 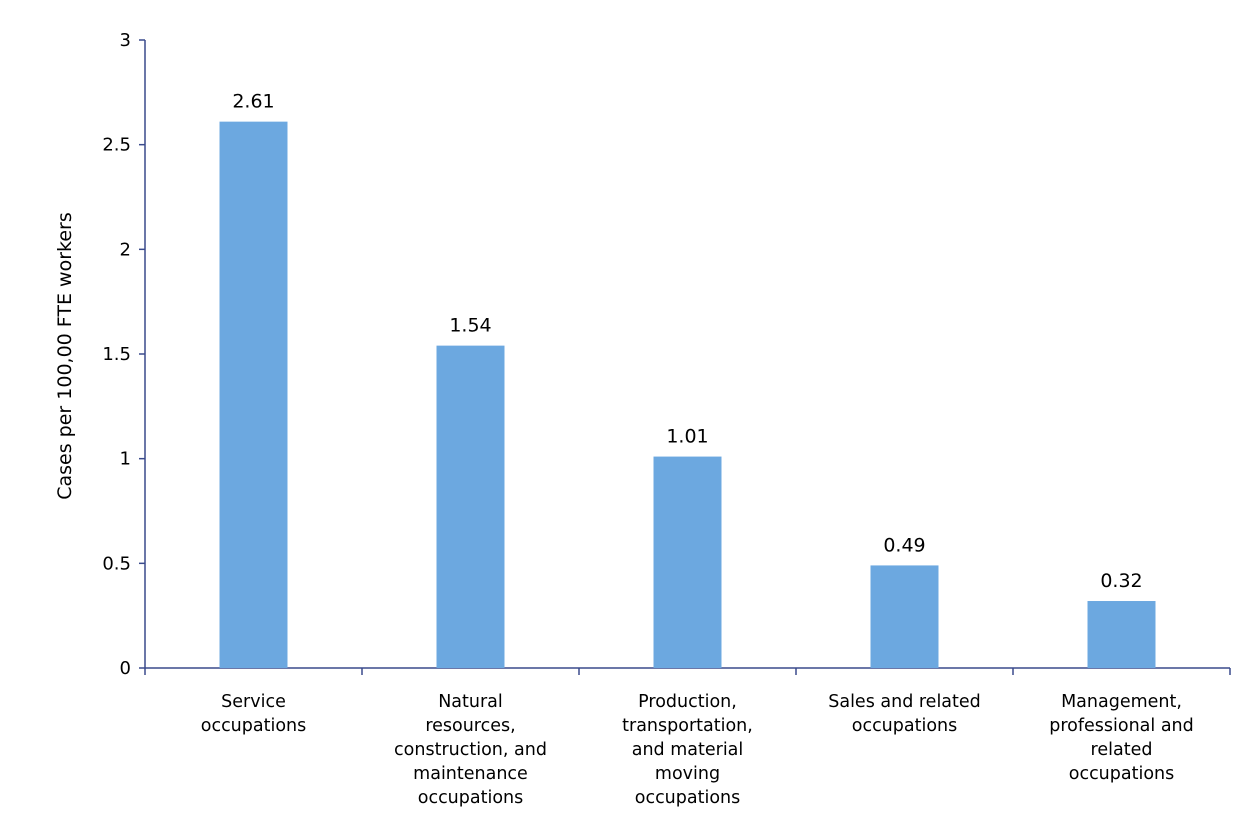 What do you see at coordinates (687, 671) in the screenshot?
I see `x-axis` at bounding box center [687, 671].